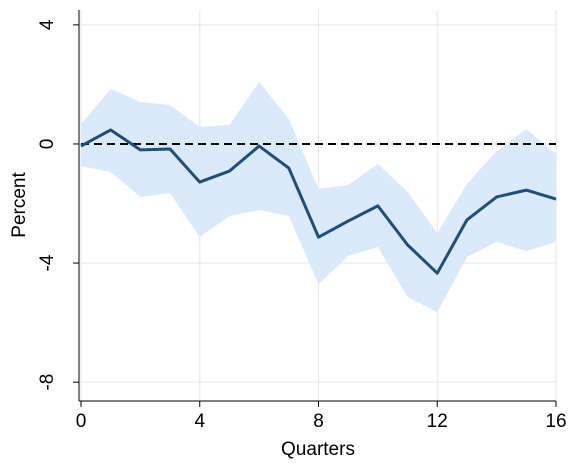  Describe the element at coordinates (437, 421) in the screenshot. I see `x-tick-label: 12` at that location.